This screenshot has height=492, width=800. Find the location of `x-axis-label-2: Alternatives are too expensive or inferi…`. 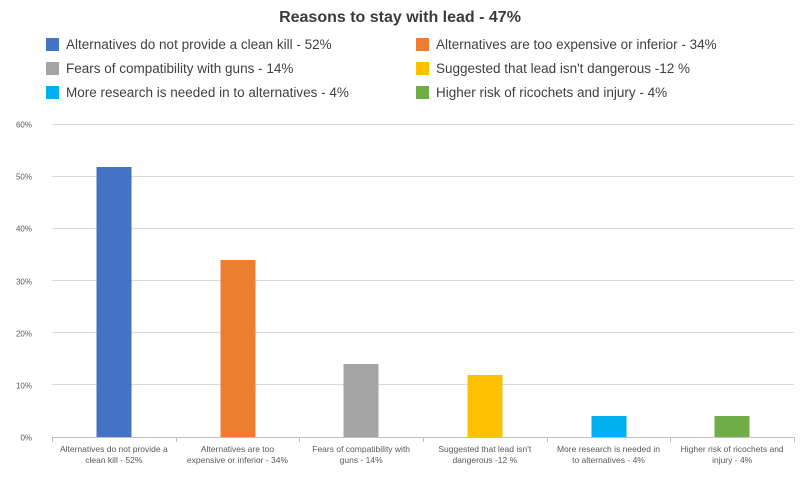

x-axis-label-2: Alternatives are too expensive or inferi… is located at coordinates (238, 455).